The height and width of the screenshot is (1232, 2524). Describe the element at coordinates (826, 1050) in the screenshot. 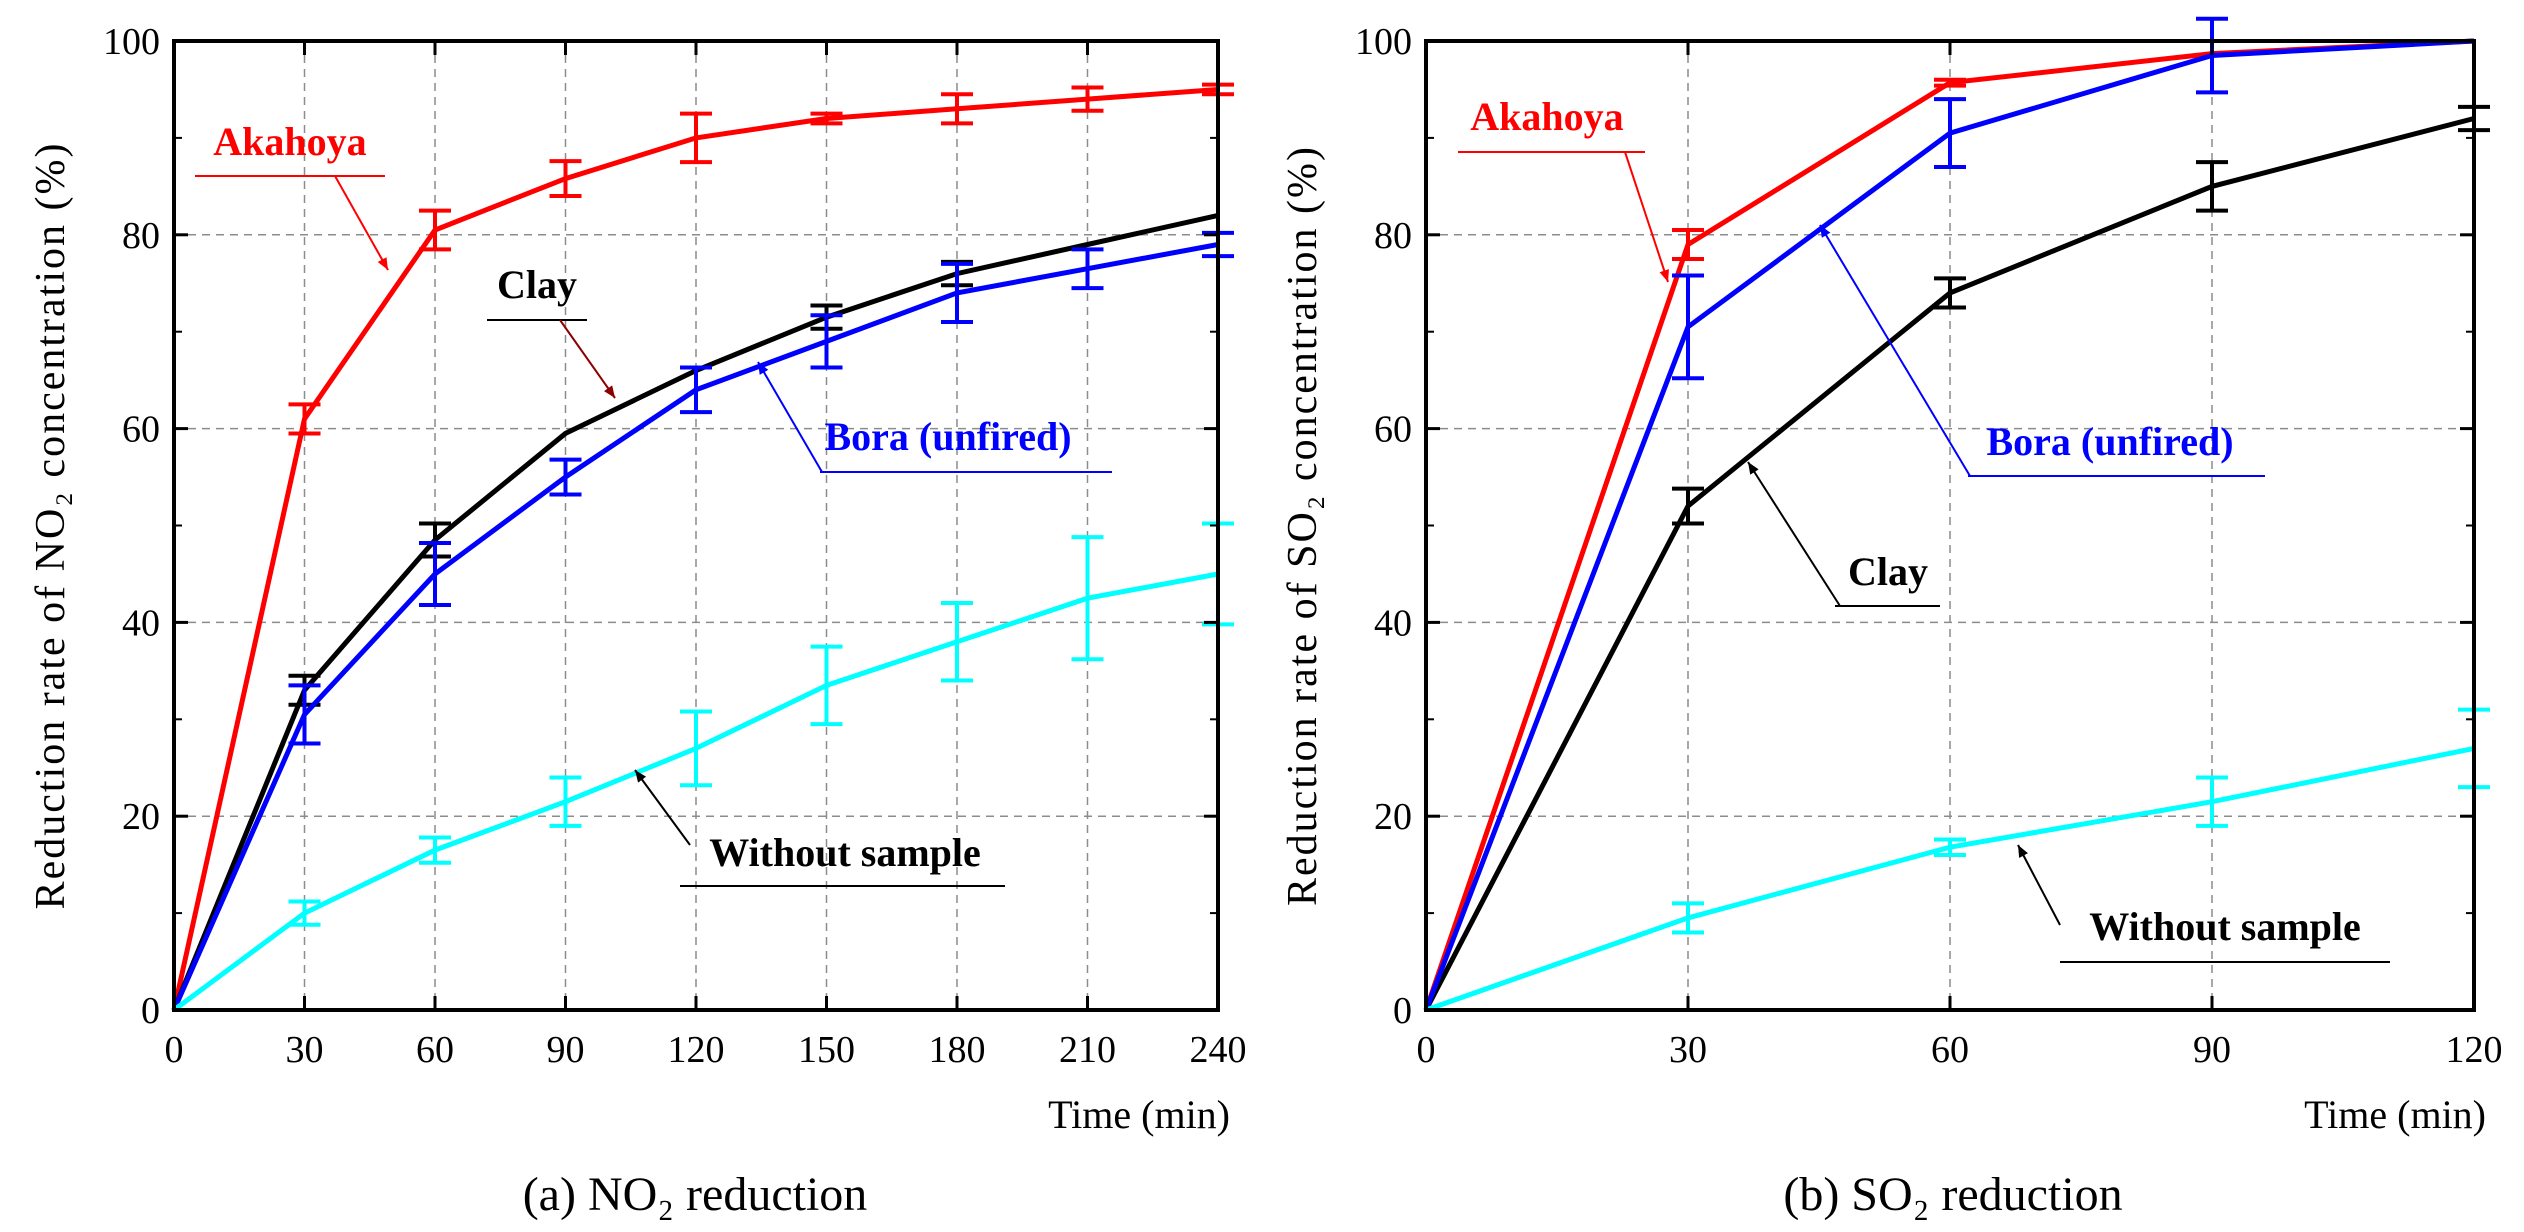

I see `x-tick-label: 150` at that location.